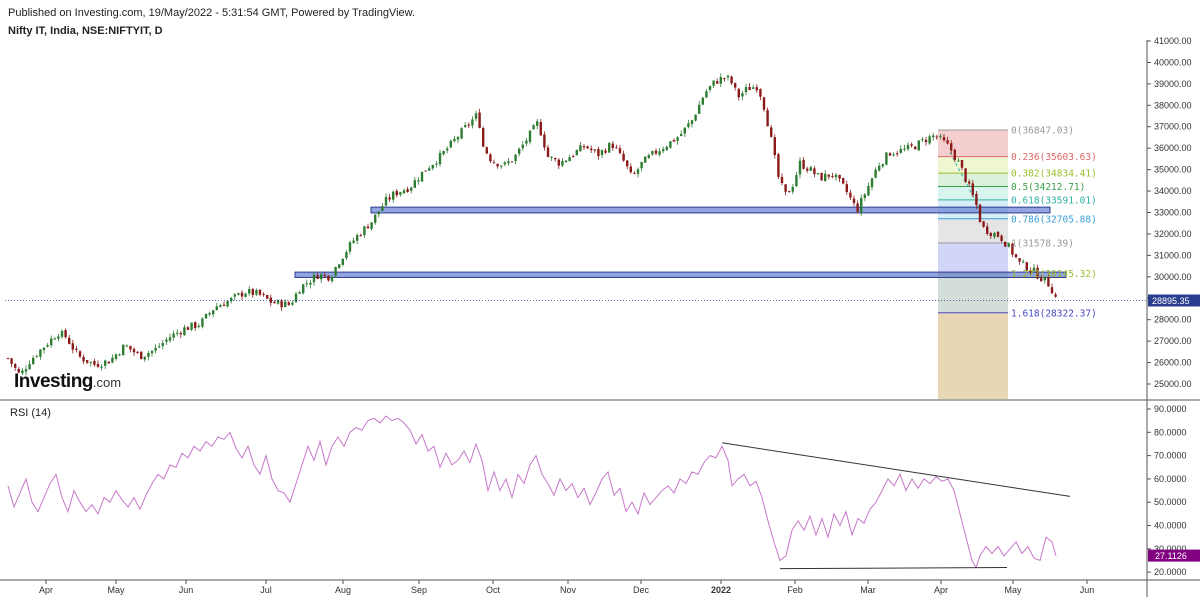  I want to click on time-tick-label: Sep, so click(419, 590).